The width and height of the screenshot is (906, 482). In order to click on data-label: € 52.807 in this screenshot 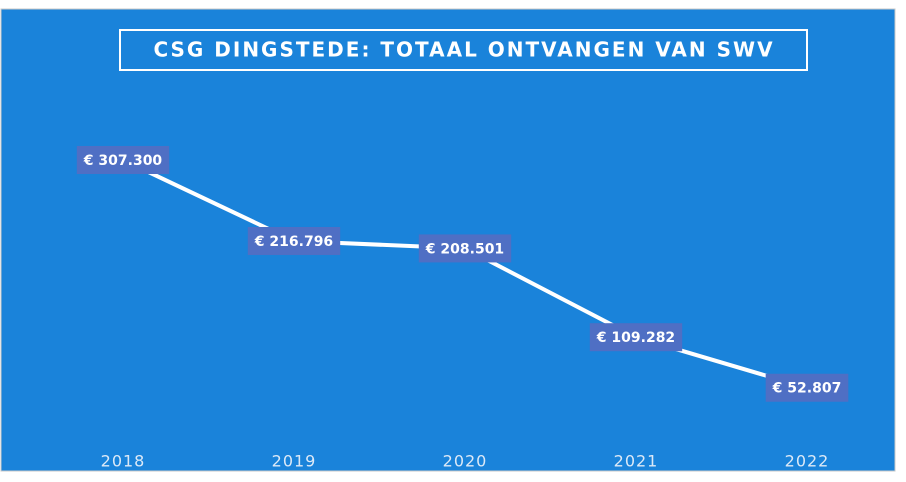, I will do `click(807, 389)`.